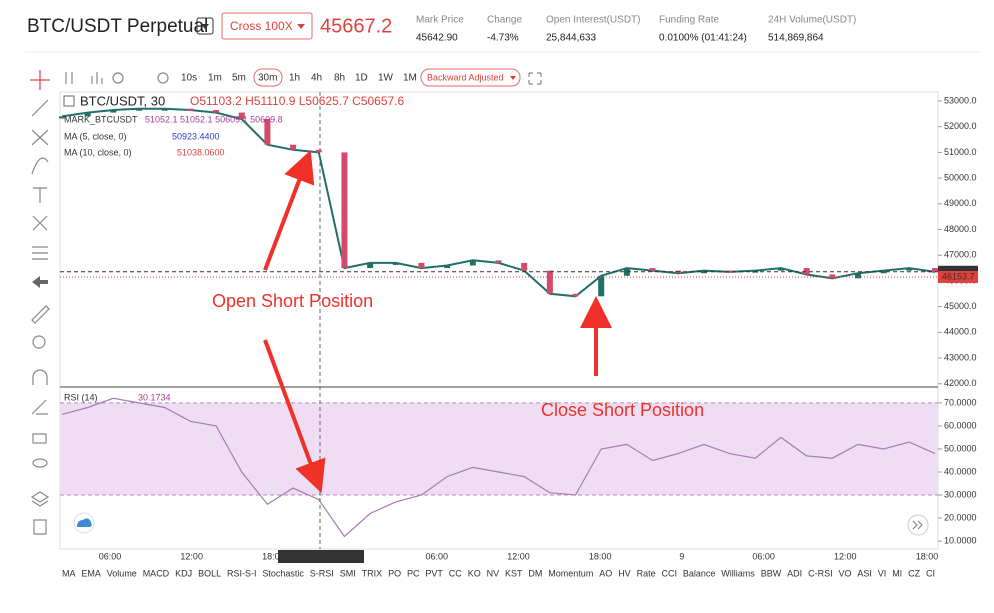 Image resolution: width=994 pixels, height=613 pixels. Describe the element at coordinates (535, 573) in the screenshot. I see `indicator: DM` at that location.